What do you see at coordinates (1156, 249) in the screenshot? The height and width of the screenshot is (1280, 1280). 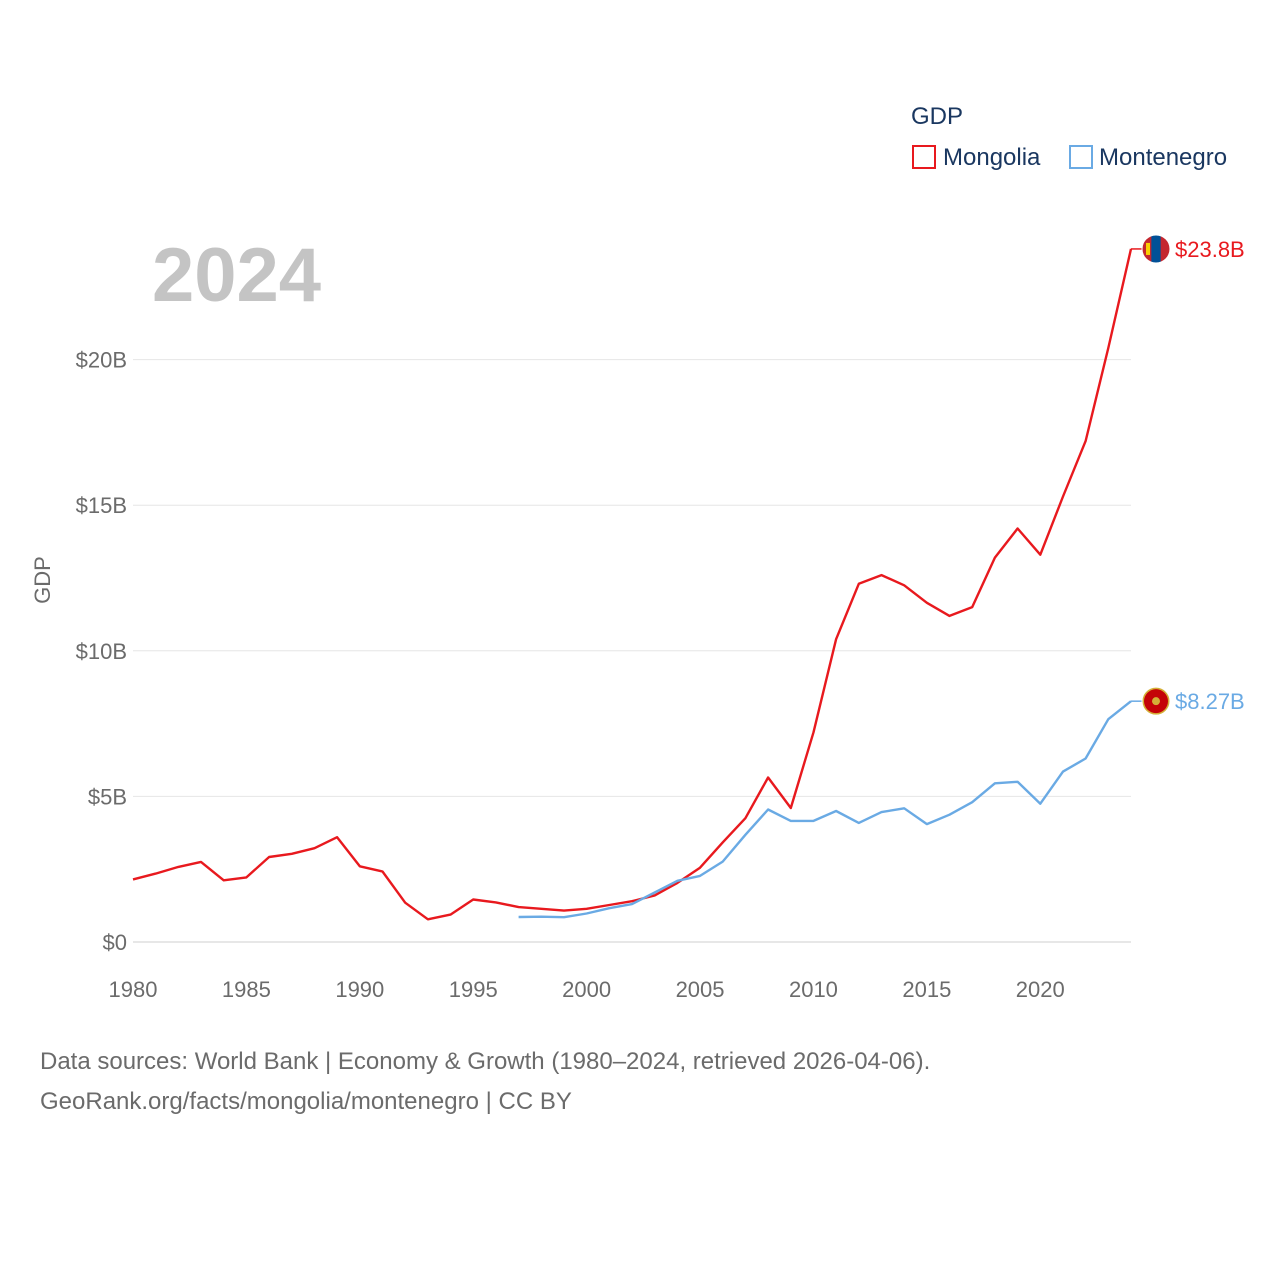 I see `mongolia-flag-icon` at bounding box center [1156, 249].